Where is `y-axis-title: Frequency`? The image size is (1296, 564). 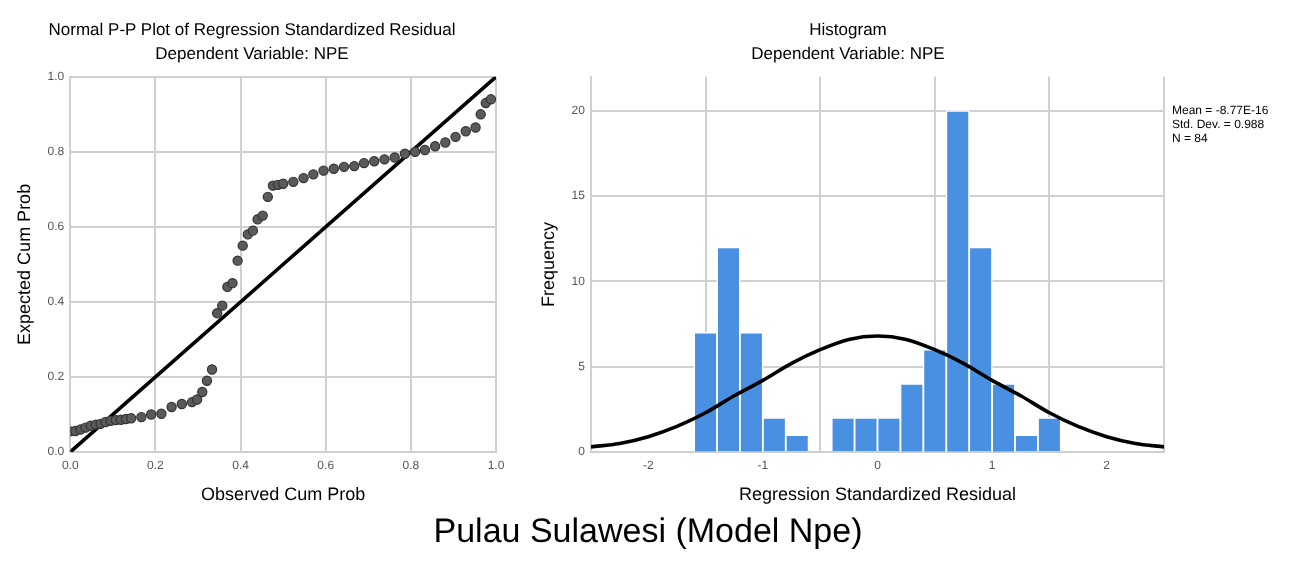
y-axis-title: Frequency is located at coordinates (547, 263).